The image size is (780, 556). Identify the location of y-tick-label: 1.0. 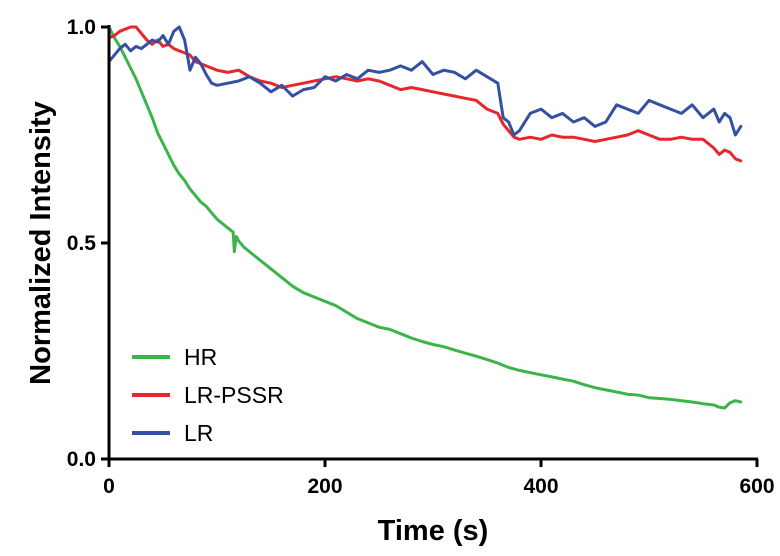
(81, 27).